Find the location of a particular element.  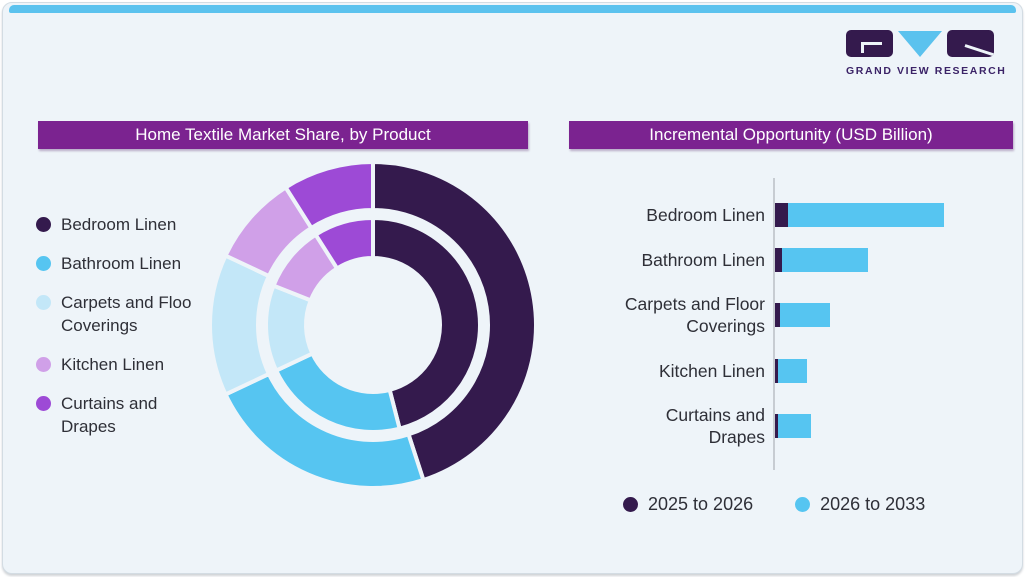

donut-chart-title: Home Textile Market Share, by Product is located at coordinates (283, 135).